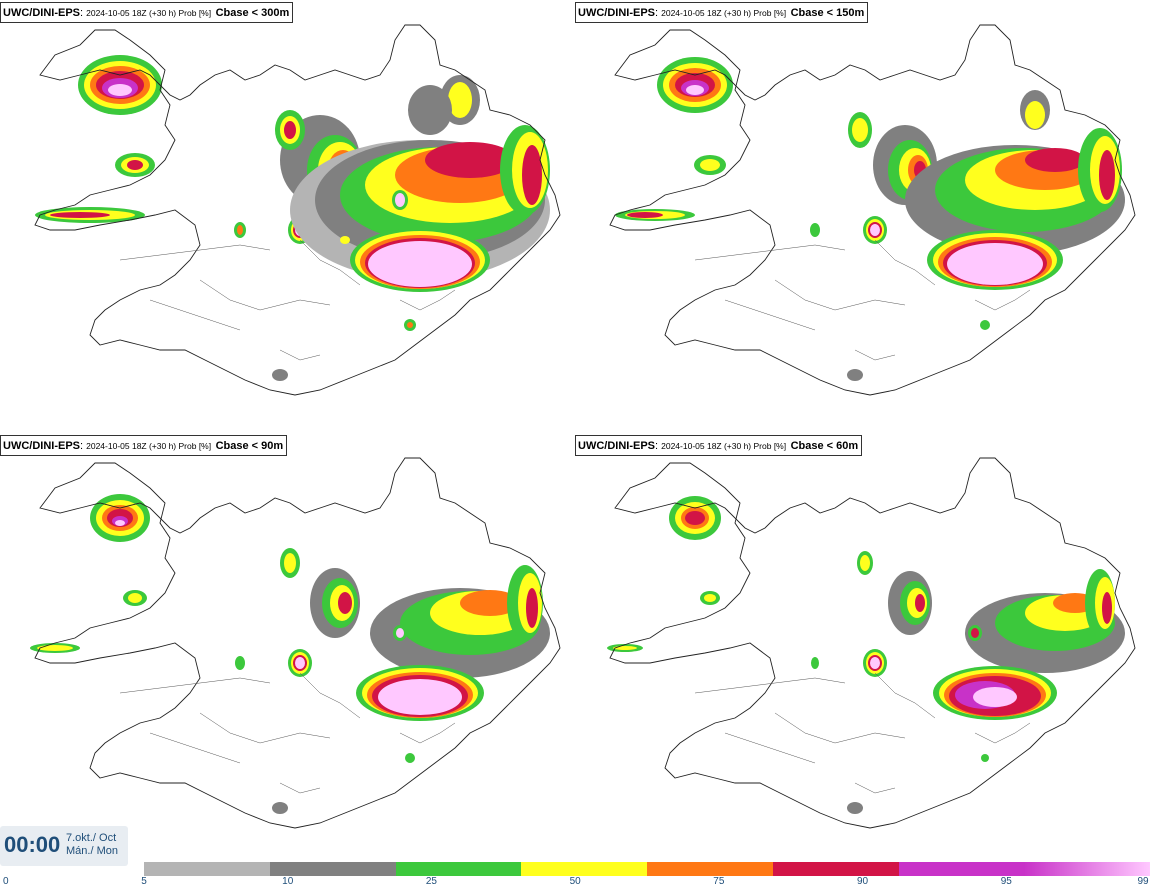 This screenshot has width=1150, height=891. I want to click on colorbar-tick-label: 90, so click(863, 881).